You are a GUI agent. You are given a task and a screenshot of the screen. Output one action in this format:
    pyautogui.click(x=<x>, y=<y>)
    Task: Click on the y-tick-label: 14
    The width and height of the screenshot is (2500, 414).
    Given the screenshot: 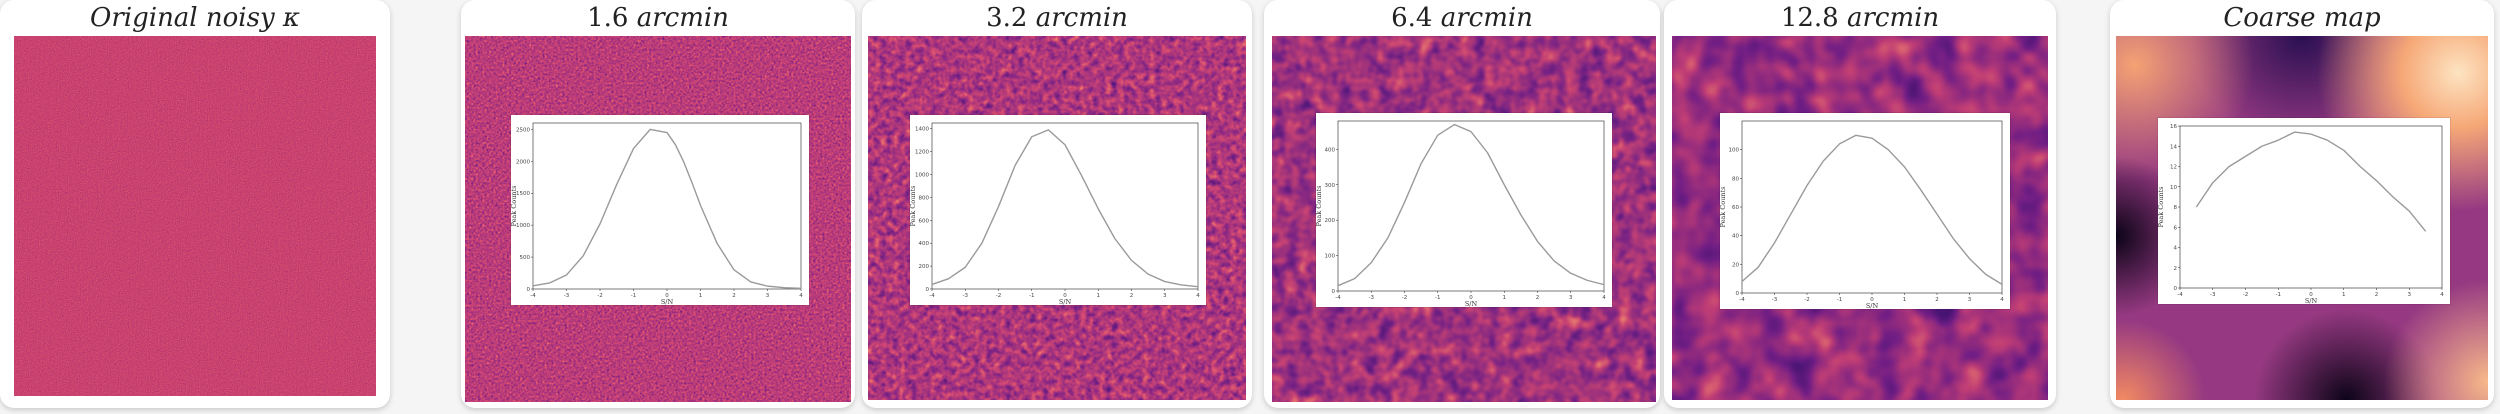 What is the action you would take?
    pyautogui.click(x=2173, y=147)
    